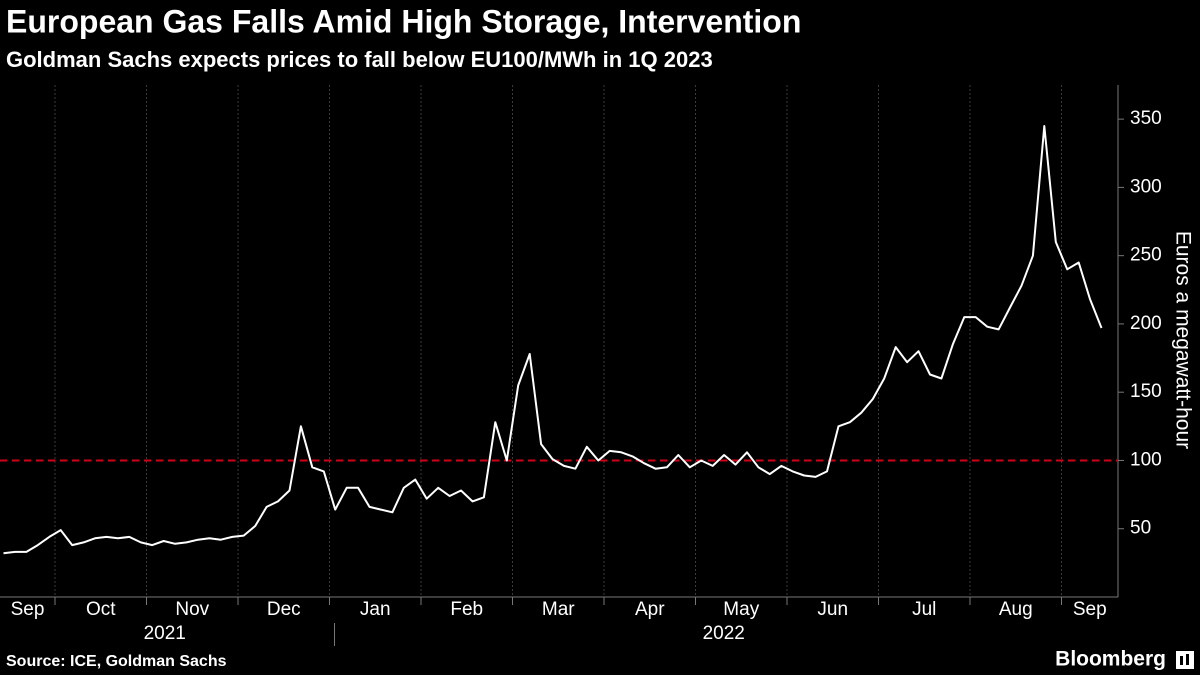 This screenshot has height=675, width=1200. What do you see at coordinates (1110, 659) in the screenshot?
I see `brand: Bloomberg` at bounding box center [1110, 659].